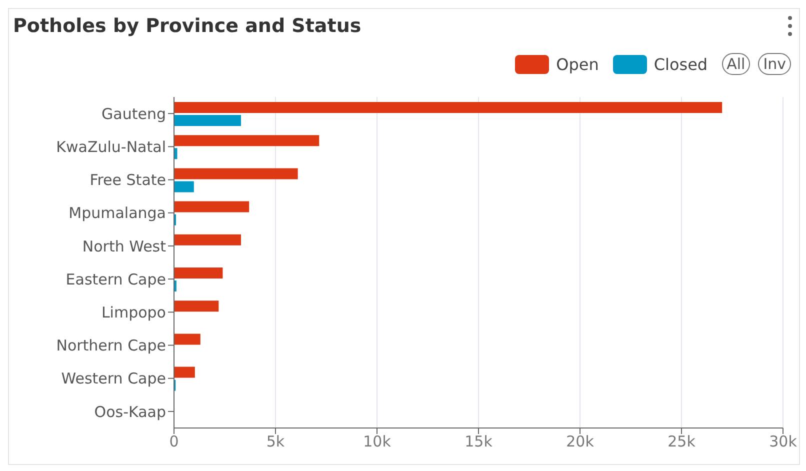  What do you see at coordinates (133, 312) in the screenshot?
I see `y-tick-label: Limpopo` at bounding box center [133, 312].